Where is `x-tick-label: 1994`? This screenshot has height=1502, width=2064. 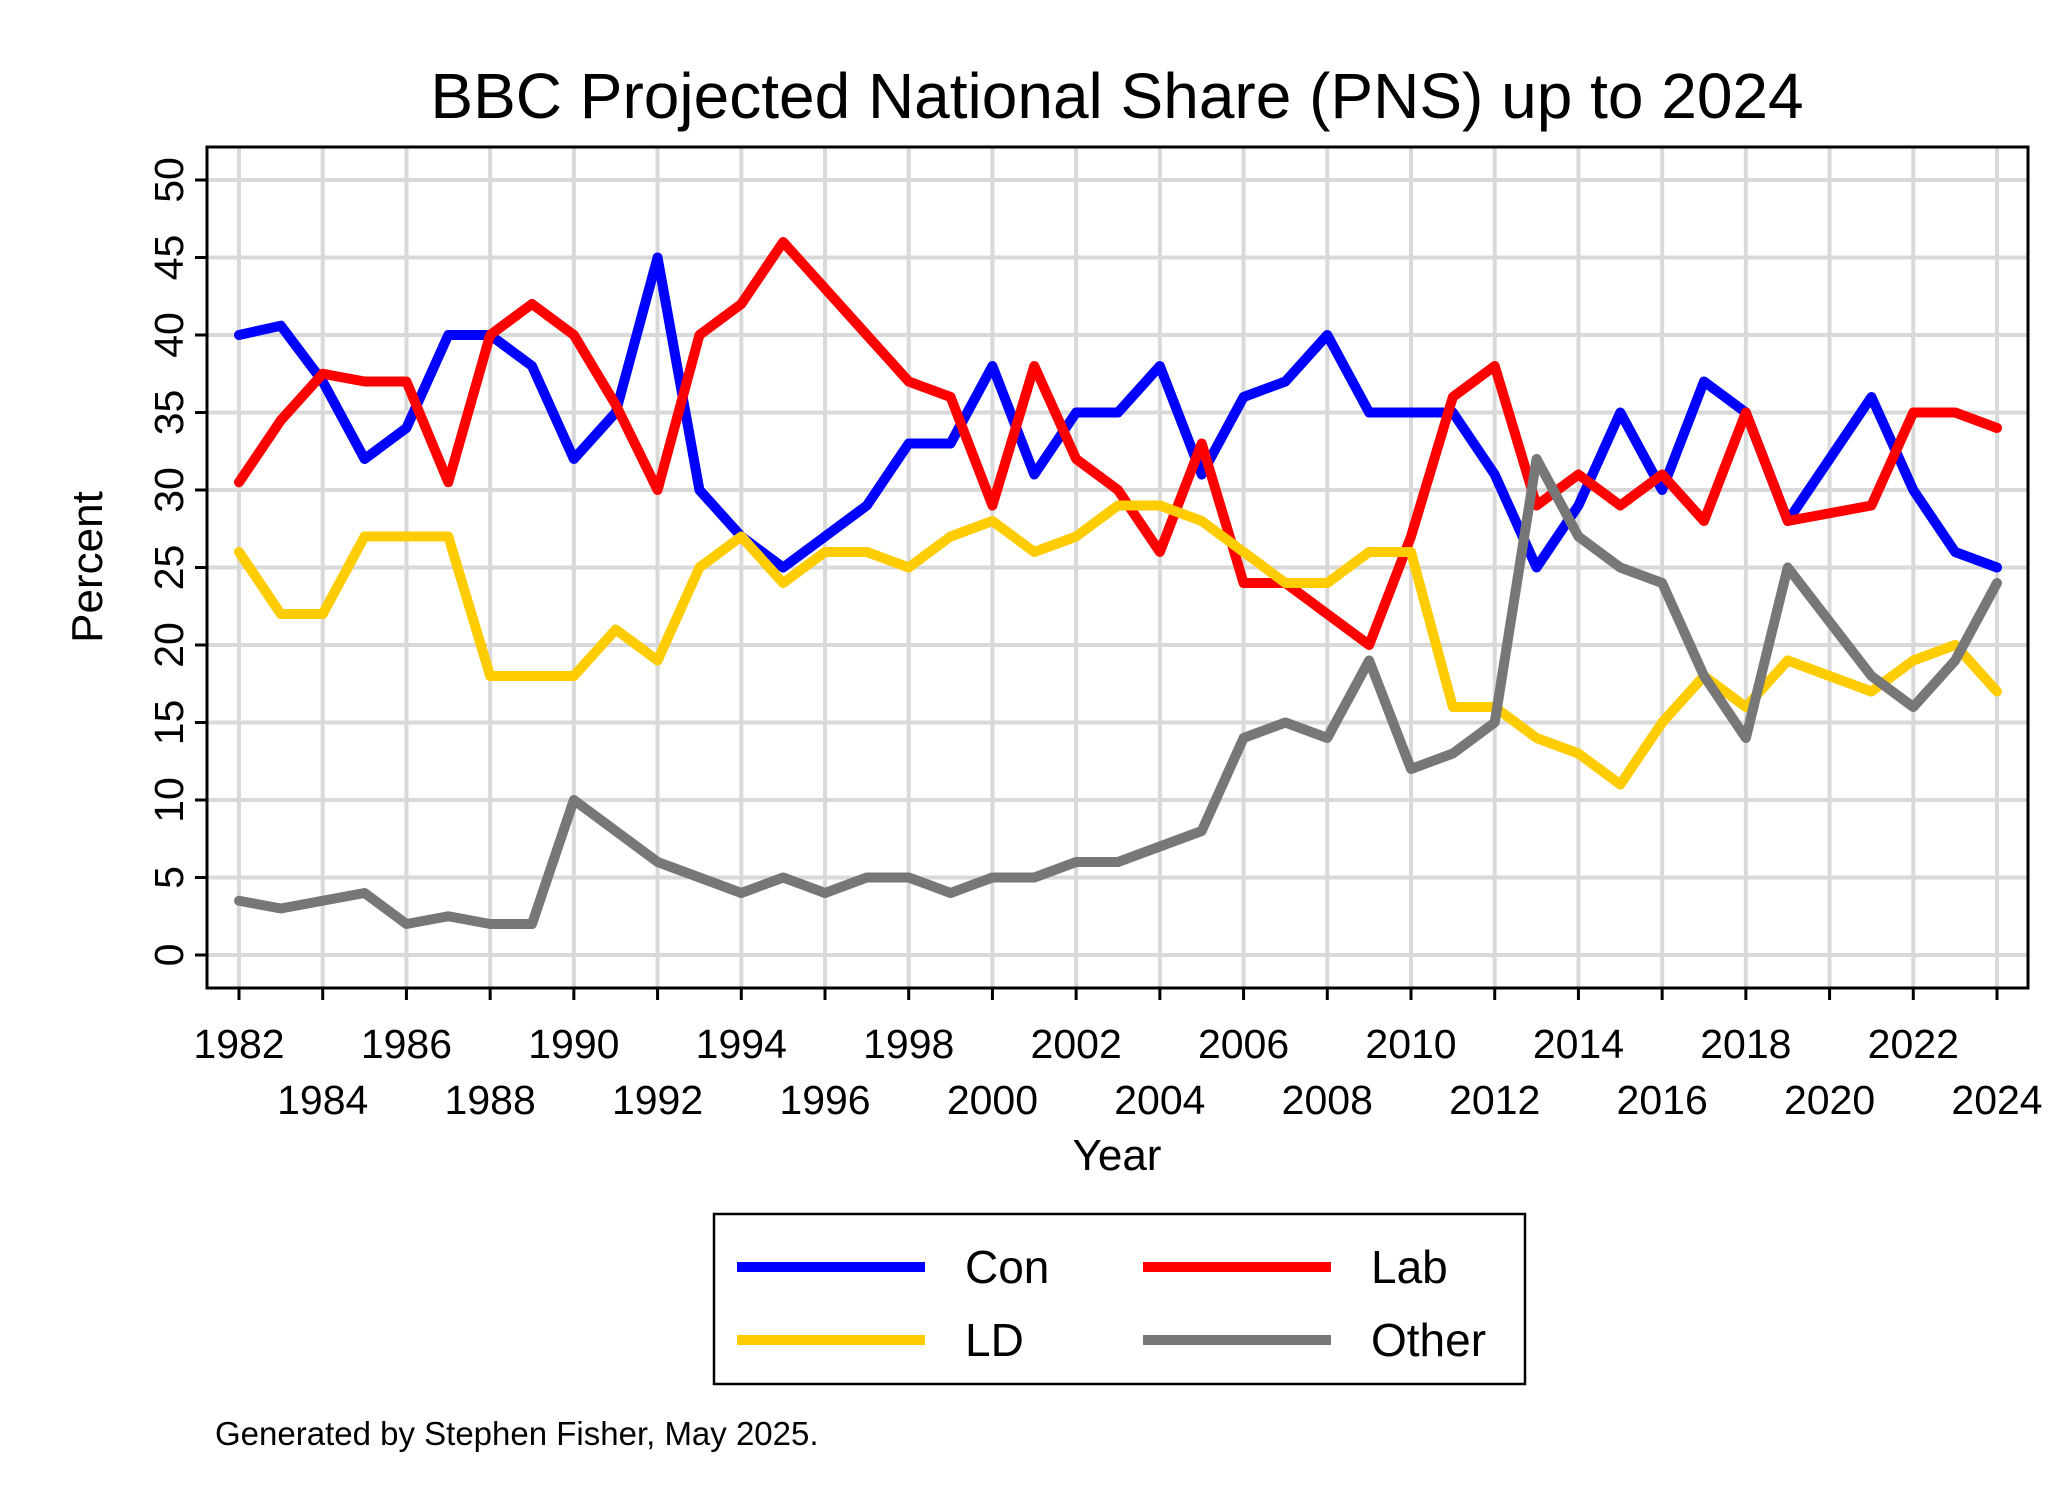
x-tick-label: 1994 is located at coordinates (741, 1044).